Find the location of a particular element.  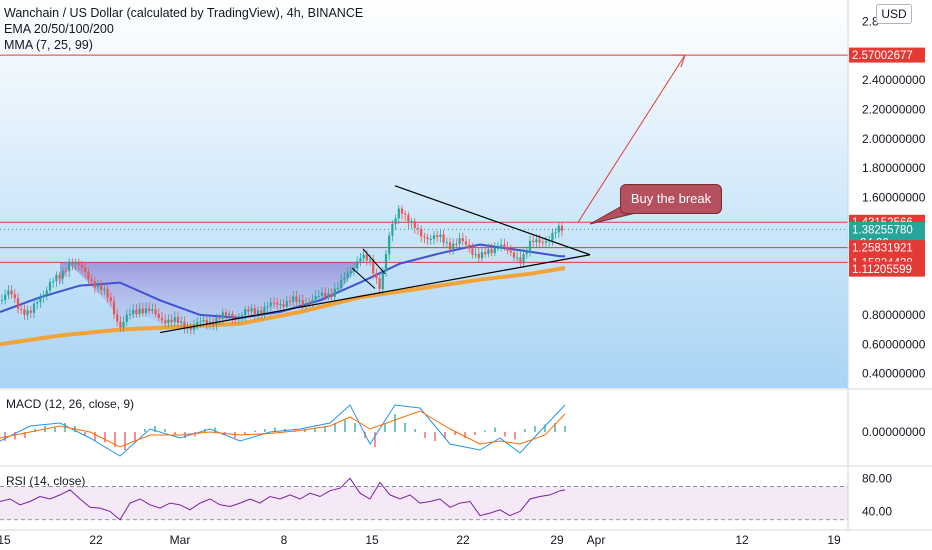

x-tick-label: 19 is located at coordinates (834, 540).